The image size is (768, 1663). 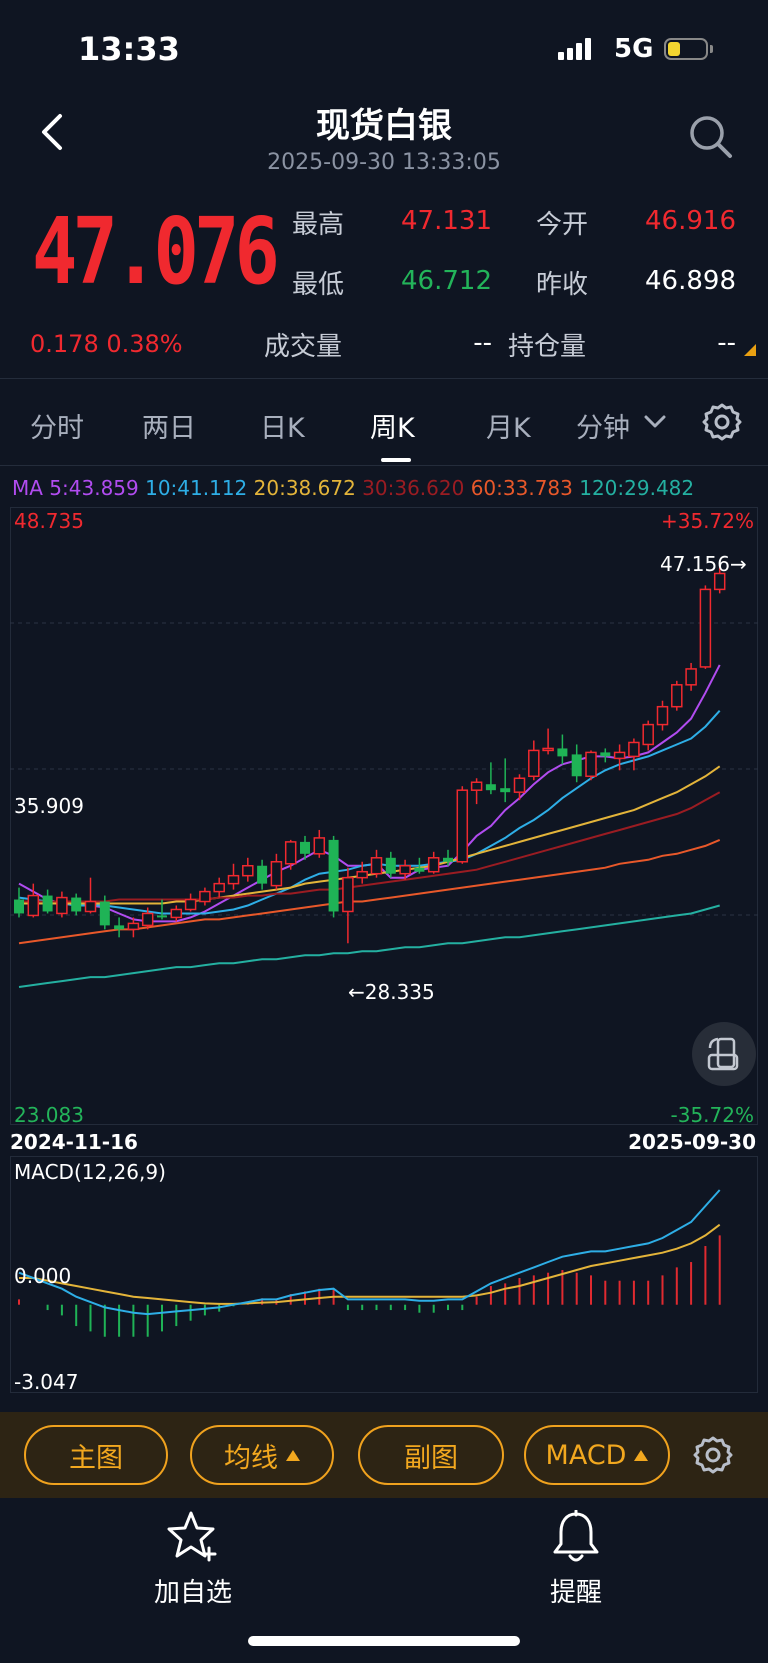 What do you see at coordinates (43, 1276) in the screenshot?
I see `macd-zero-label: 0.000` at bounding box center [43, 1276].